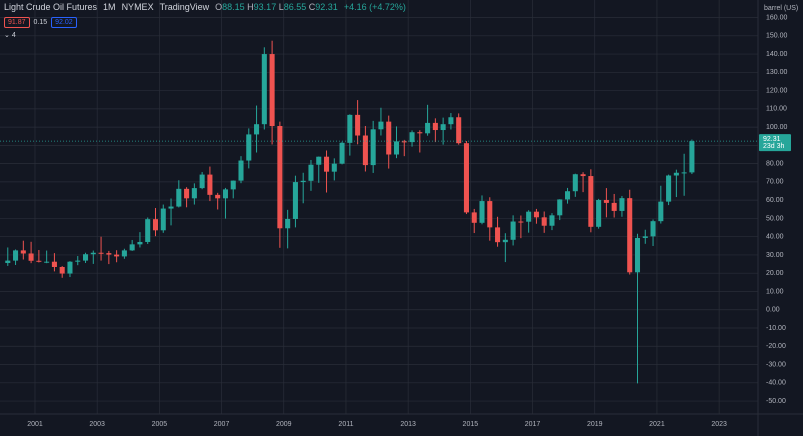 The height and width of the screenshot is (436, 803). Describe the element at coordinates (775, 291) in the screenshot. I see `y-tick-label: 10.00` at that location.